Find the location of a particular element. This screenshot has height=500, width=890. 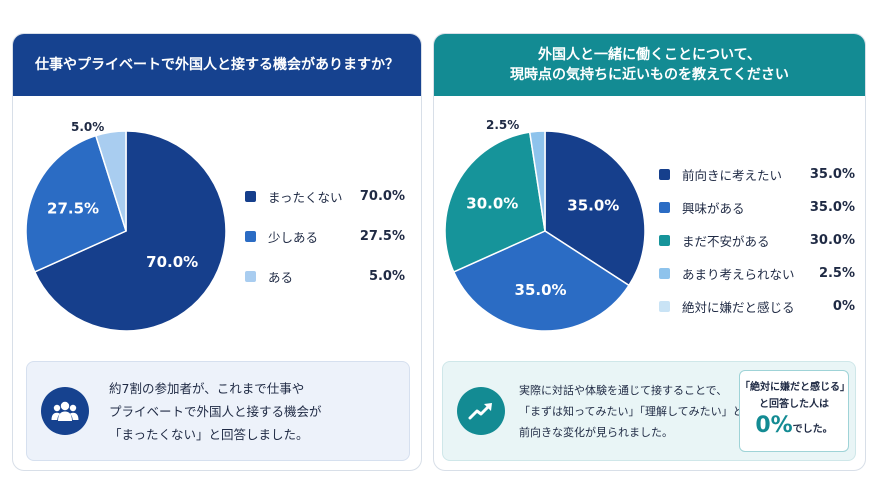

legend-value: 70.0% is located at coordinates (382, 196).